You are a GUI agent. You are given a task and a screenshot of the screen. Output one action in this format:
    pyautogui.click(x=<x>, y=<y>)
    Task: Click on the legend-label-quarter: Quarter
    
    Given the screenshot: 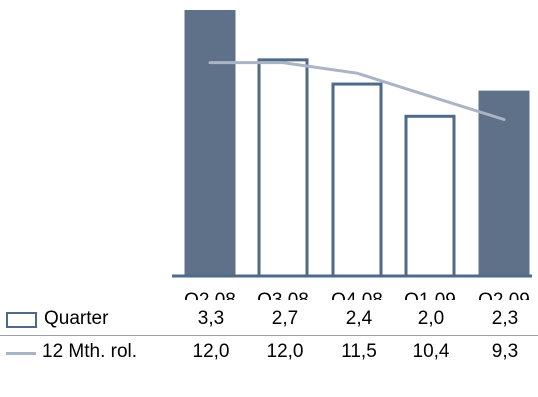 What is the action you would take?
    pyautogui.click(x=76, y=318)
    